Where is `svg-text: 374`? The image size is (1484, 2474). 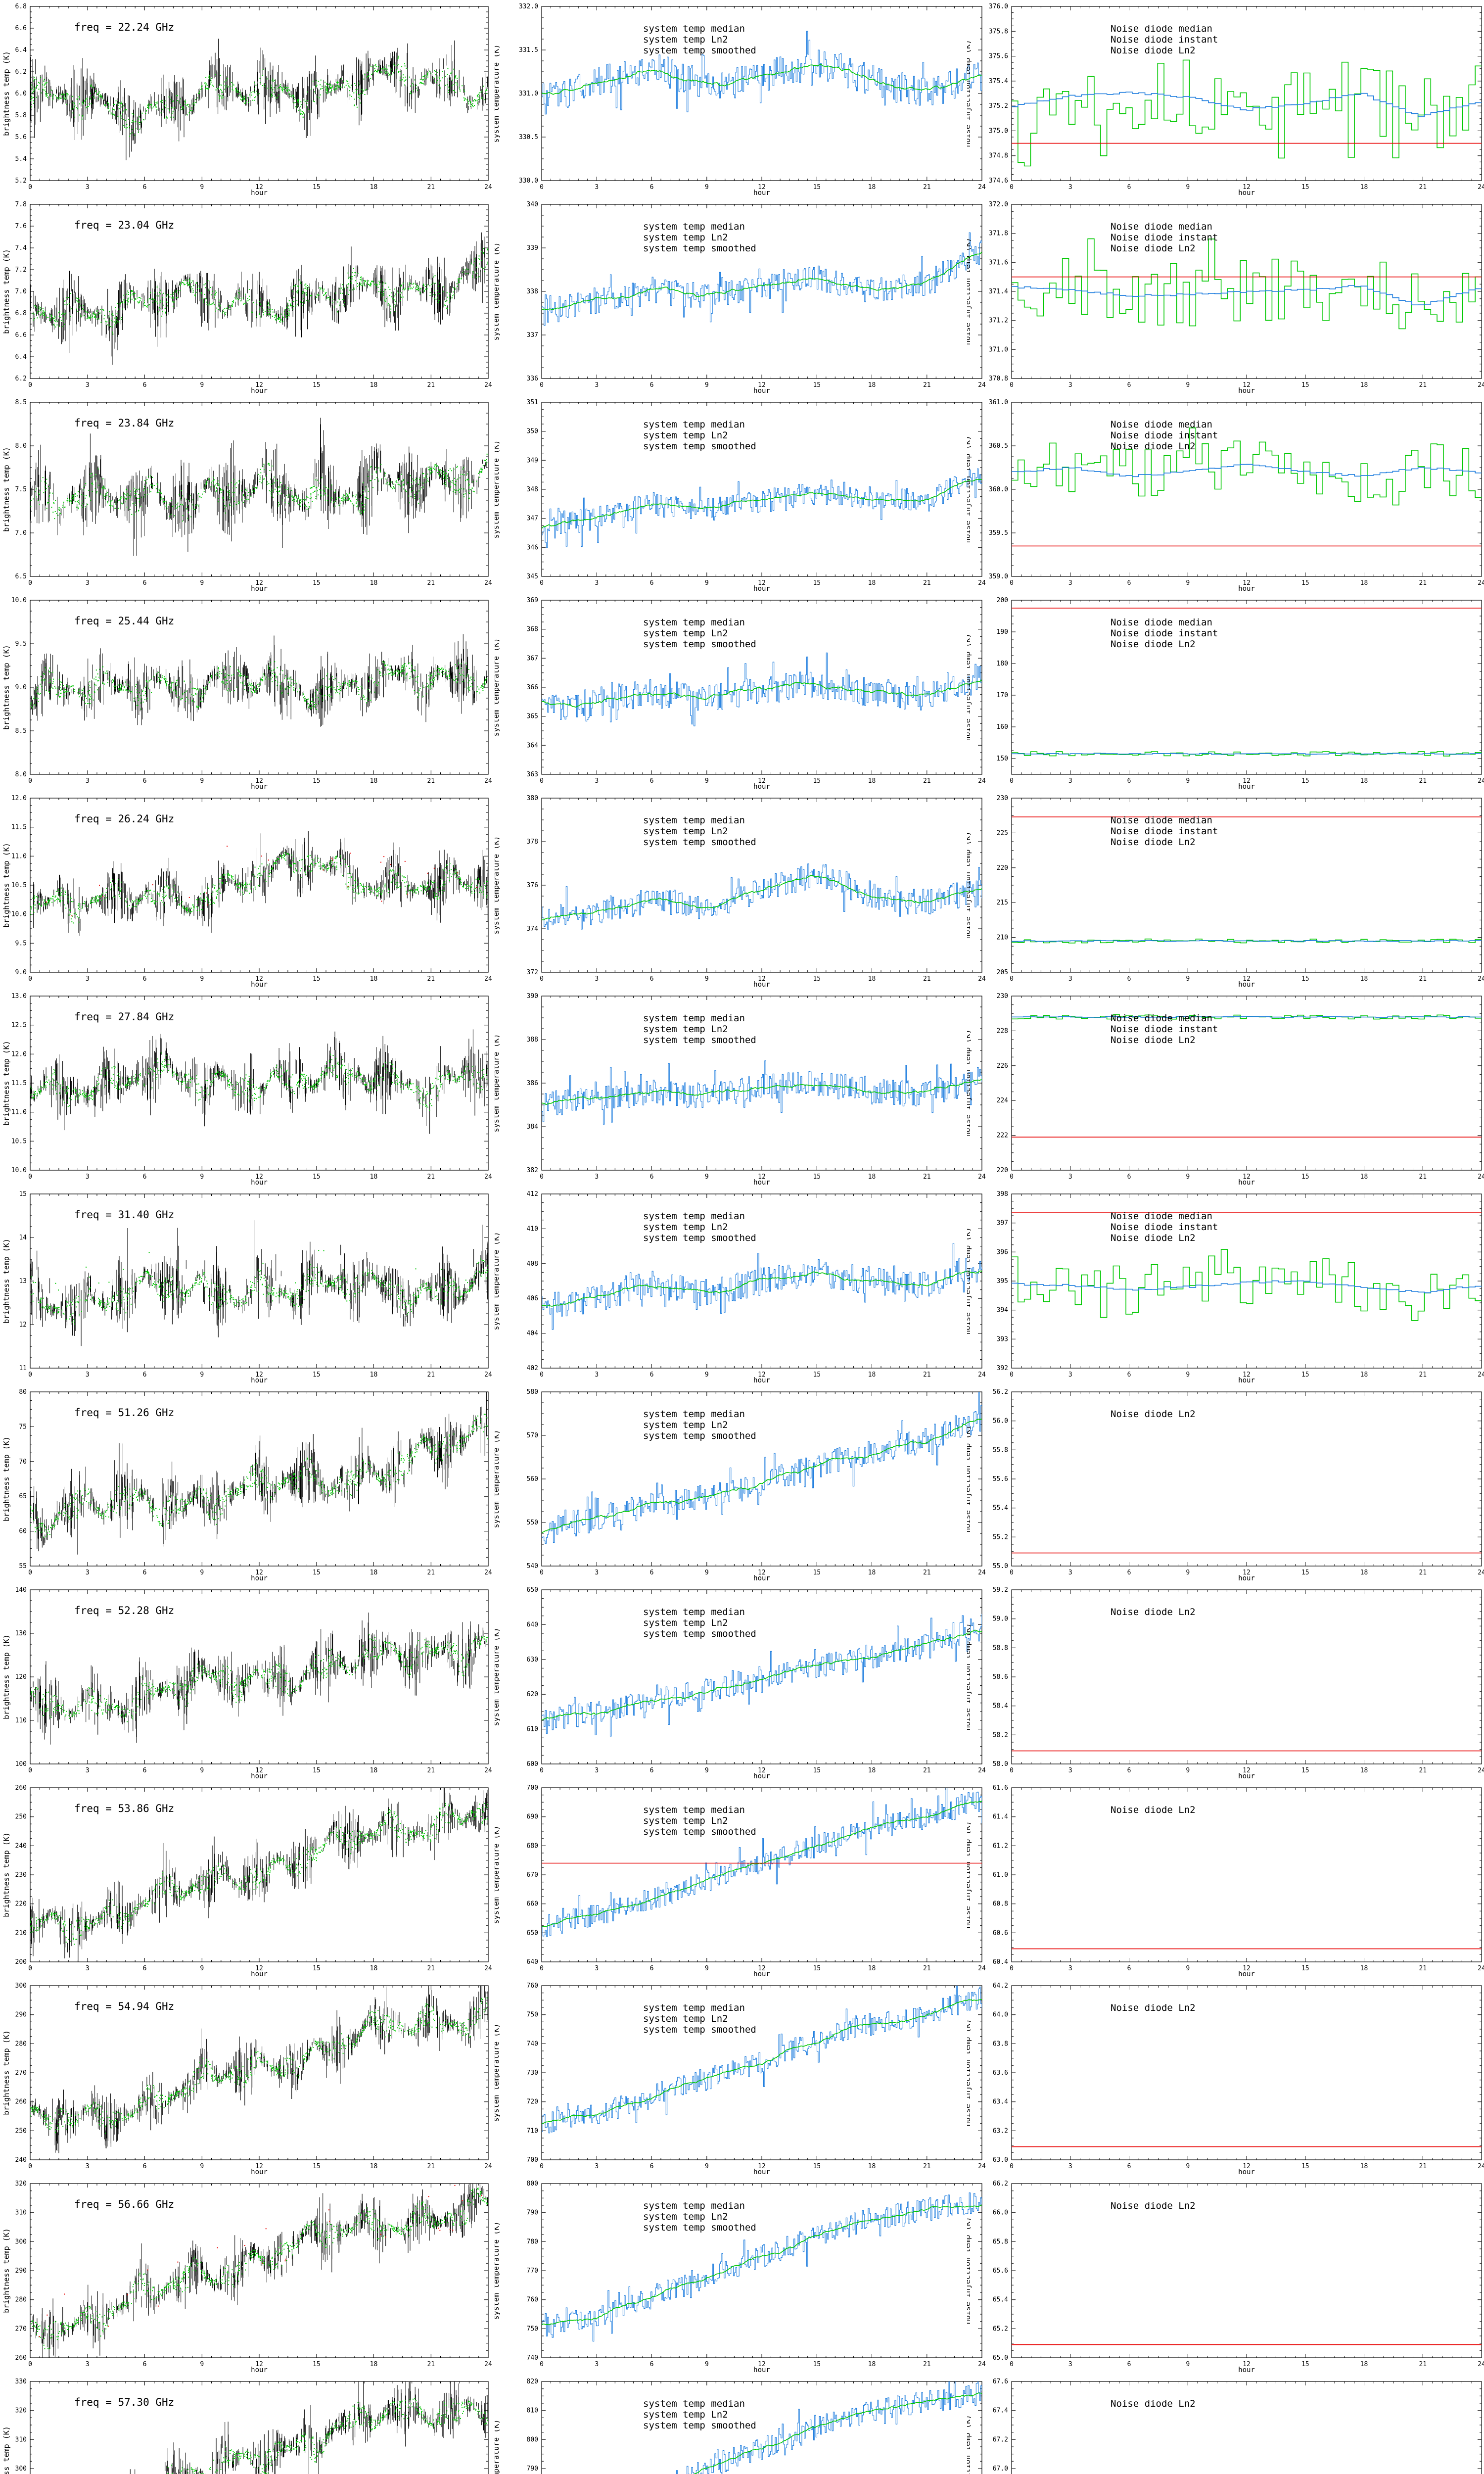 svg-text: 374 is located at coordinates (533, 929).